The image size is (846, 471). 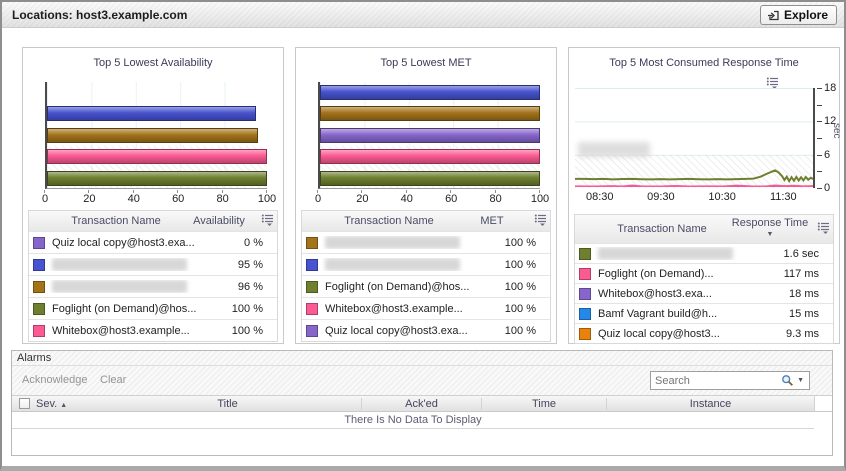 What do you see at coordinates (770, 234) in the screenshot?
I see `sort-desc-icon: ▼` at bounding box center [770, 234].